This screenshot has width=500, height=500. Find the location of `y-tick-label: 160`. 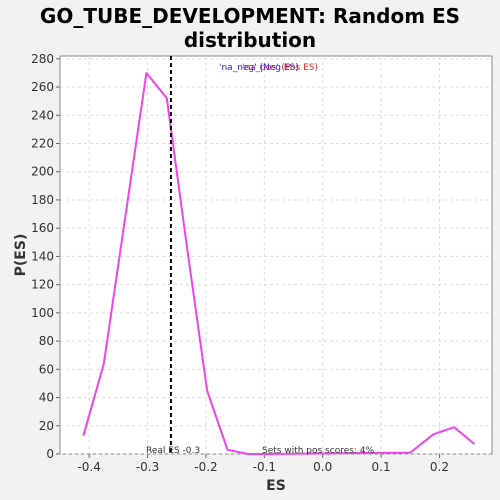

y-tick-label: 160 is located at coordinates (42, 228).